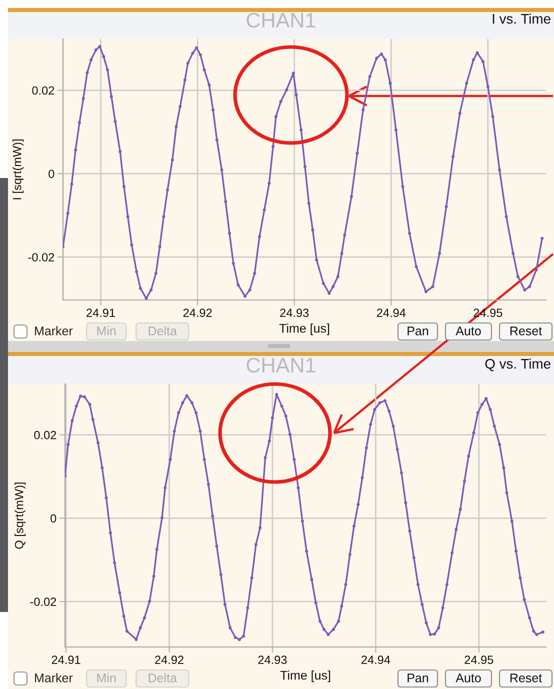 This screenshot has width=554, height=689. Describe the element at coordinates (20, 515) in the screenshot. I see `y-axis-title: Q [sqrt(mW)]` at that location.